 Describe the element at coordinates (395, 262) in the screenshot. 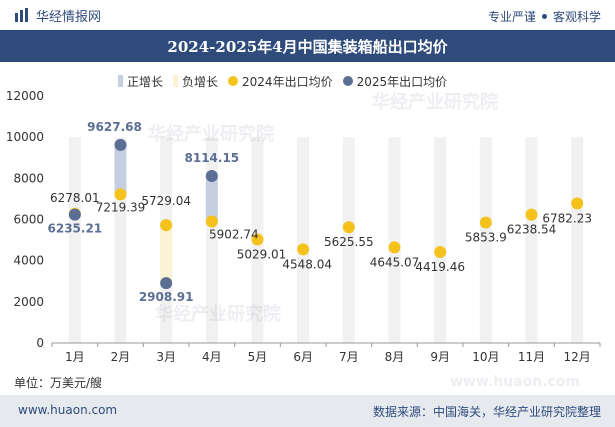

I see `data-label-2024: 4645.07` at that location.